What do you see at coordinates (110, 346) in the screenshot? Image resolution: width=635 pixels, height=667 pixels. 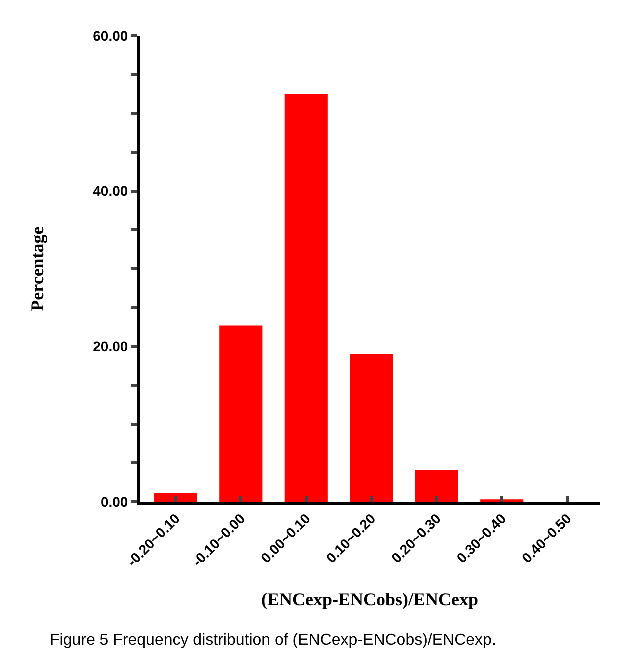 I see `y-tick-label: 20.00` at bounding box center [110, 346].